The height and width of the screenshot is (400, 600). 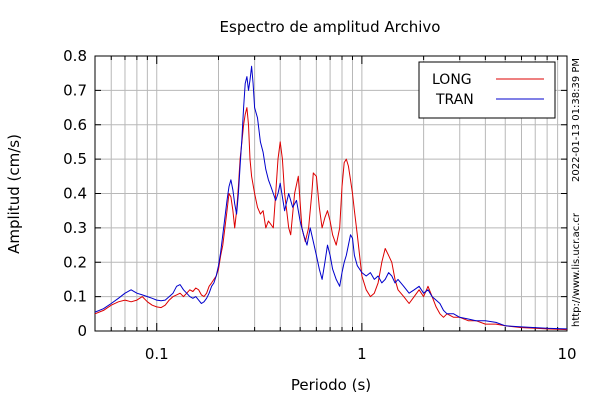 What do you see at coordinates (75, 297) in the screenshot?
I see `y-tick-label: 0.1` at bounding box center [75, 297].